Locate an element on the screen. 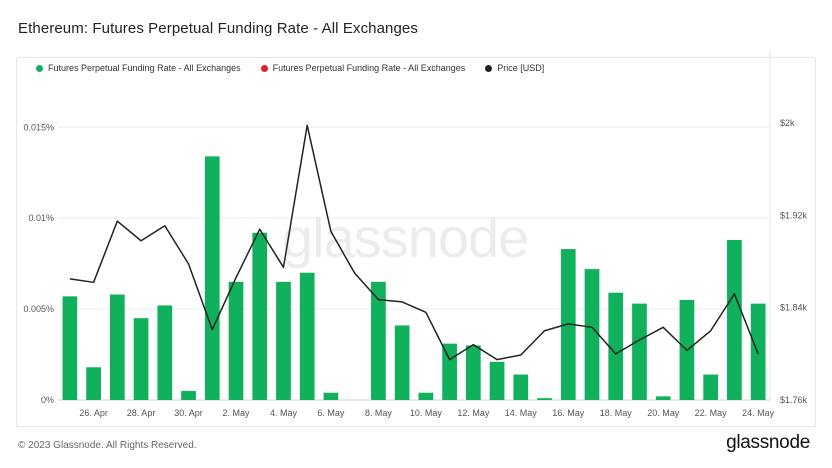 The image size is (832, 468). x-tick-label: 2. May is located at coordinates (236, 413).